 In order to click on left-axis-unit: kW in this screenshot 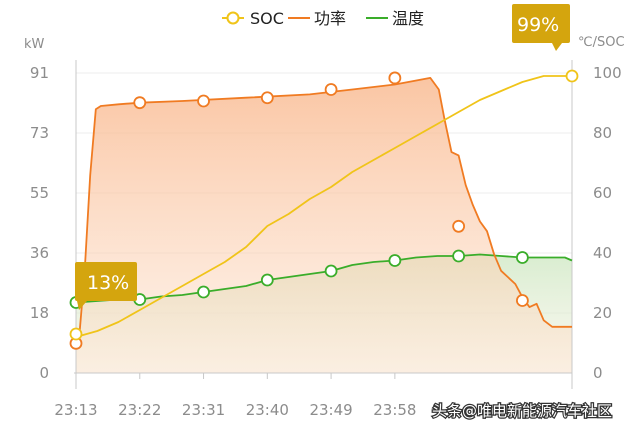, I will do `click(34, 44)`.